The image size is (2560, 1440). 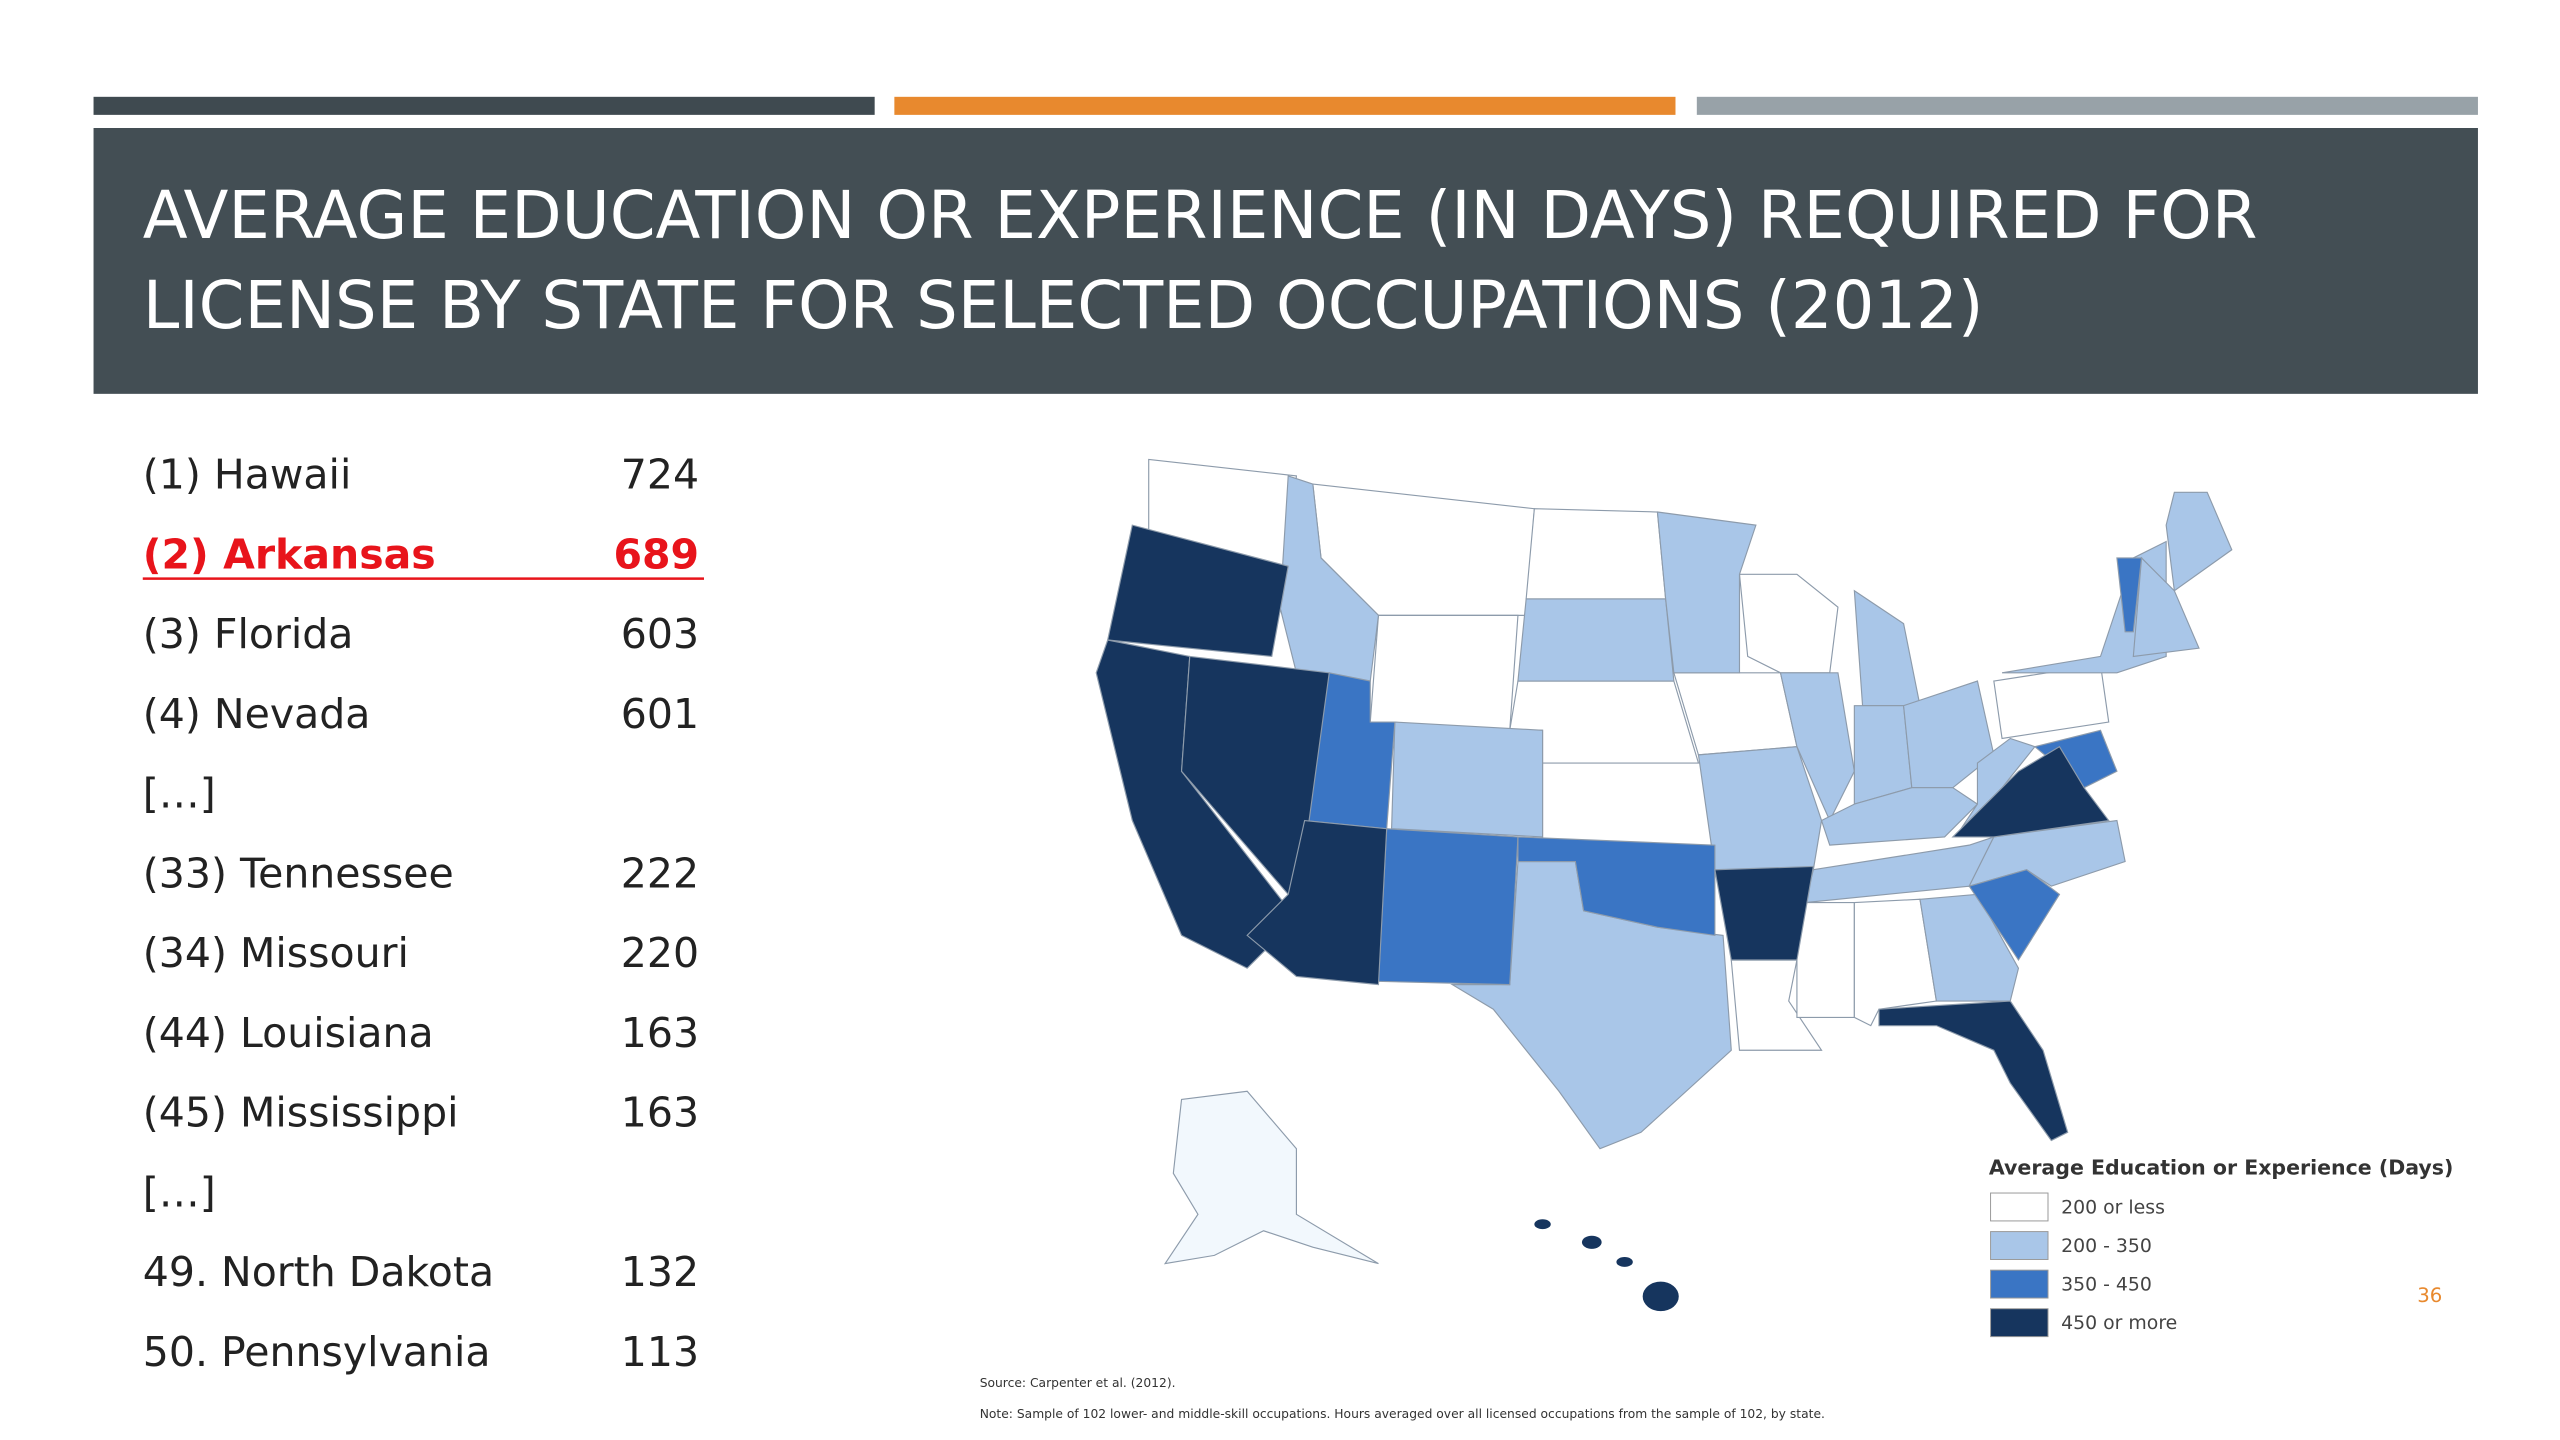 I want to click on row-value: 222, so click(x=660, y=873).